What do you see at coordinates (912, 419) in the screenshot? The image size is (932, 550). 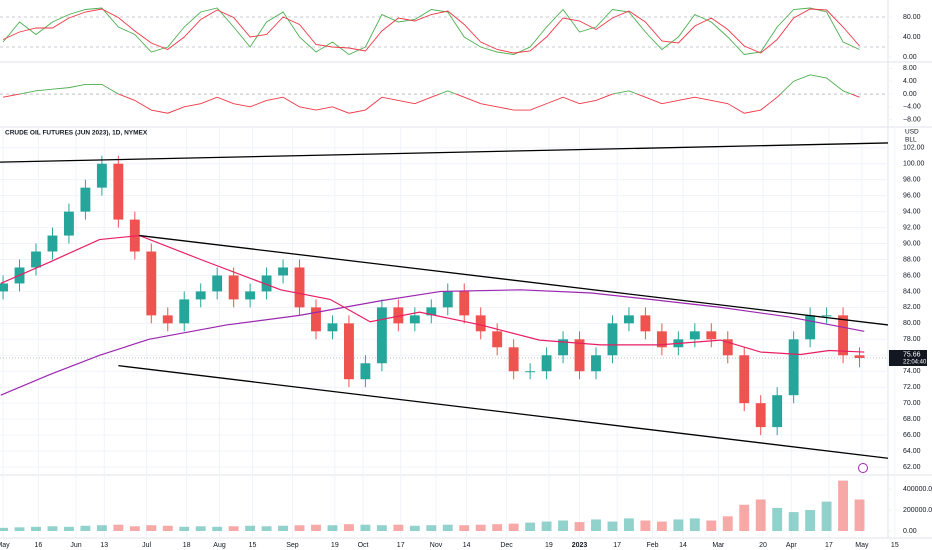 I see `y-tick-label: 68.00` at bounding box center [912, 419].